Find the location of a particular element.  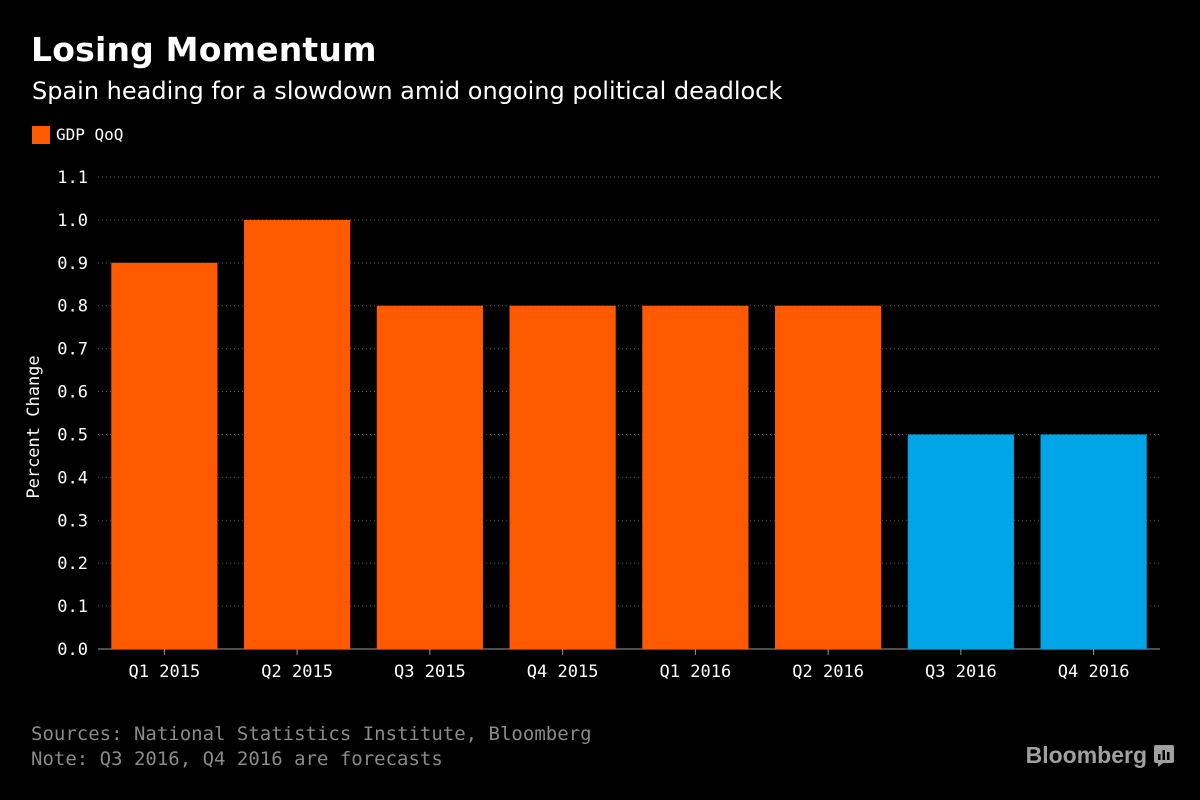

y-tick-label: 0.6 is located at coordinates (72, 393).